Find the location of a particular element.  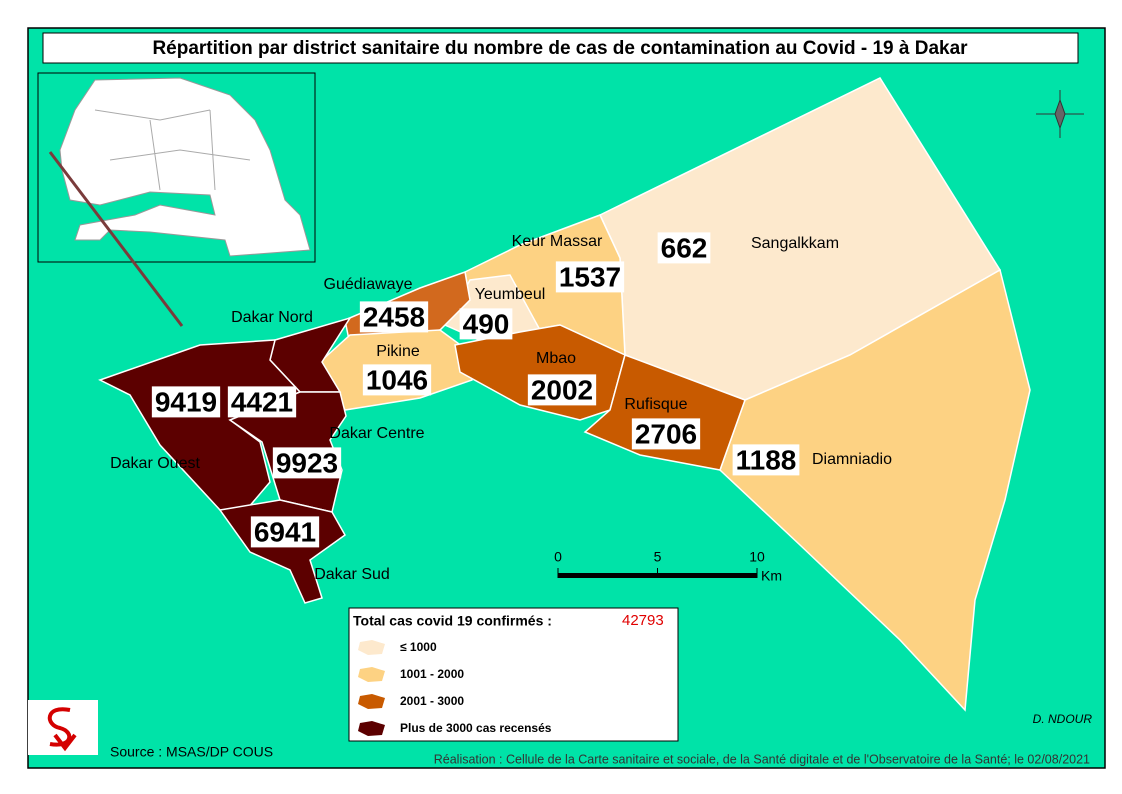

scale-tick-label: 5 is located at coordinates (658, 557).